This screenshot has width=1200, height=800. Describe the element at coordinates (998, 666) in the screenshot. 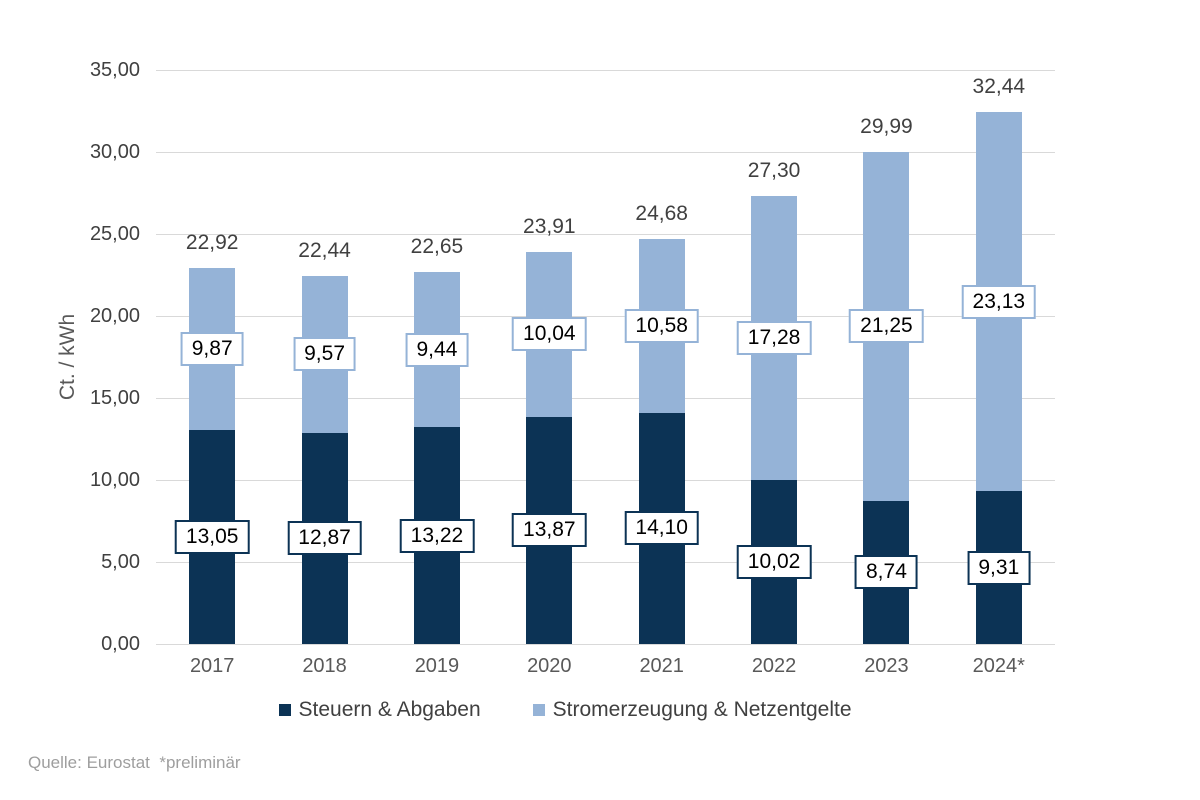

I see `x-axis-label-2024: 2024*` at that location.